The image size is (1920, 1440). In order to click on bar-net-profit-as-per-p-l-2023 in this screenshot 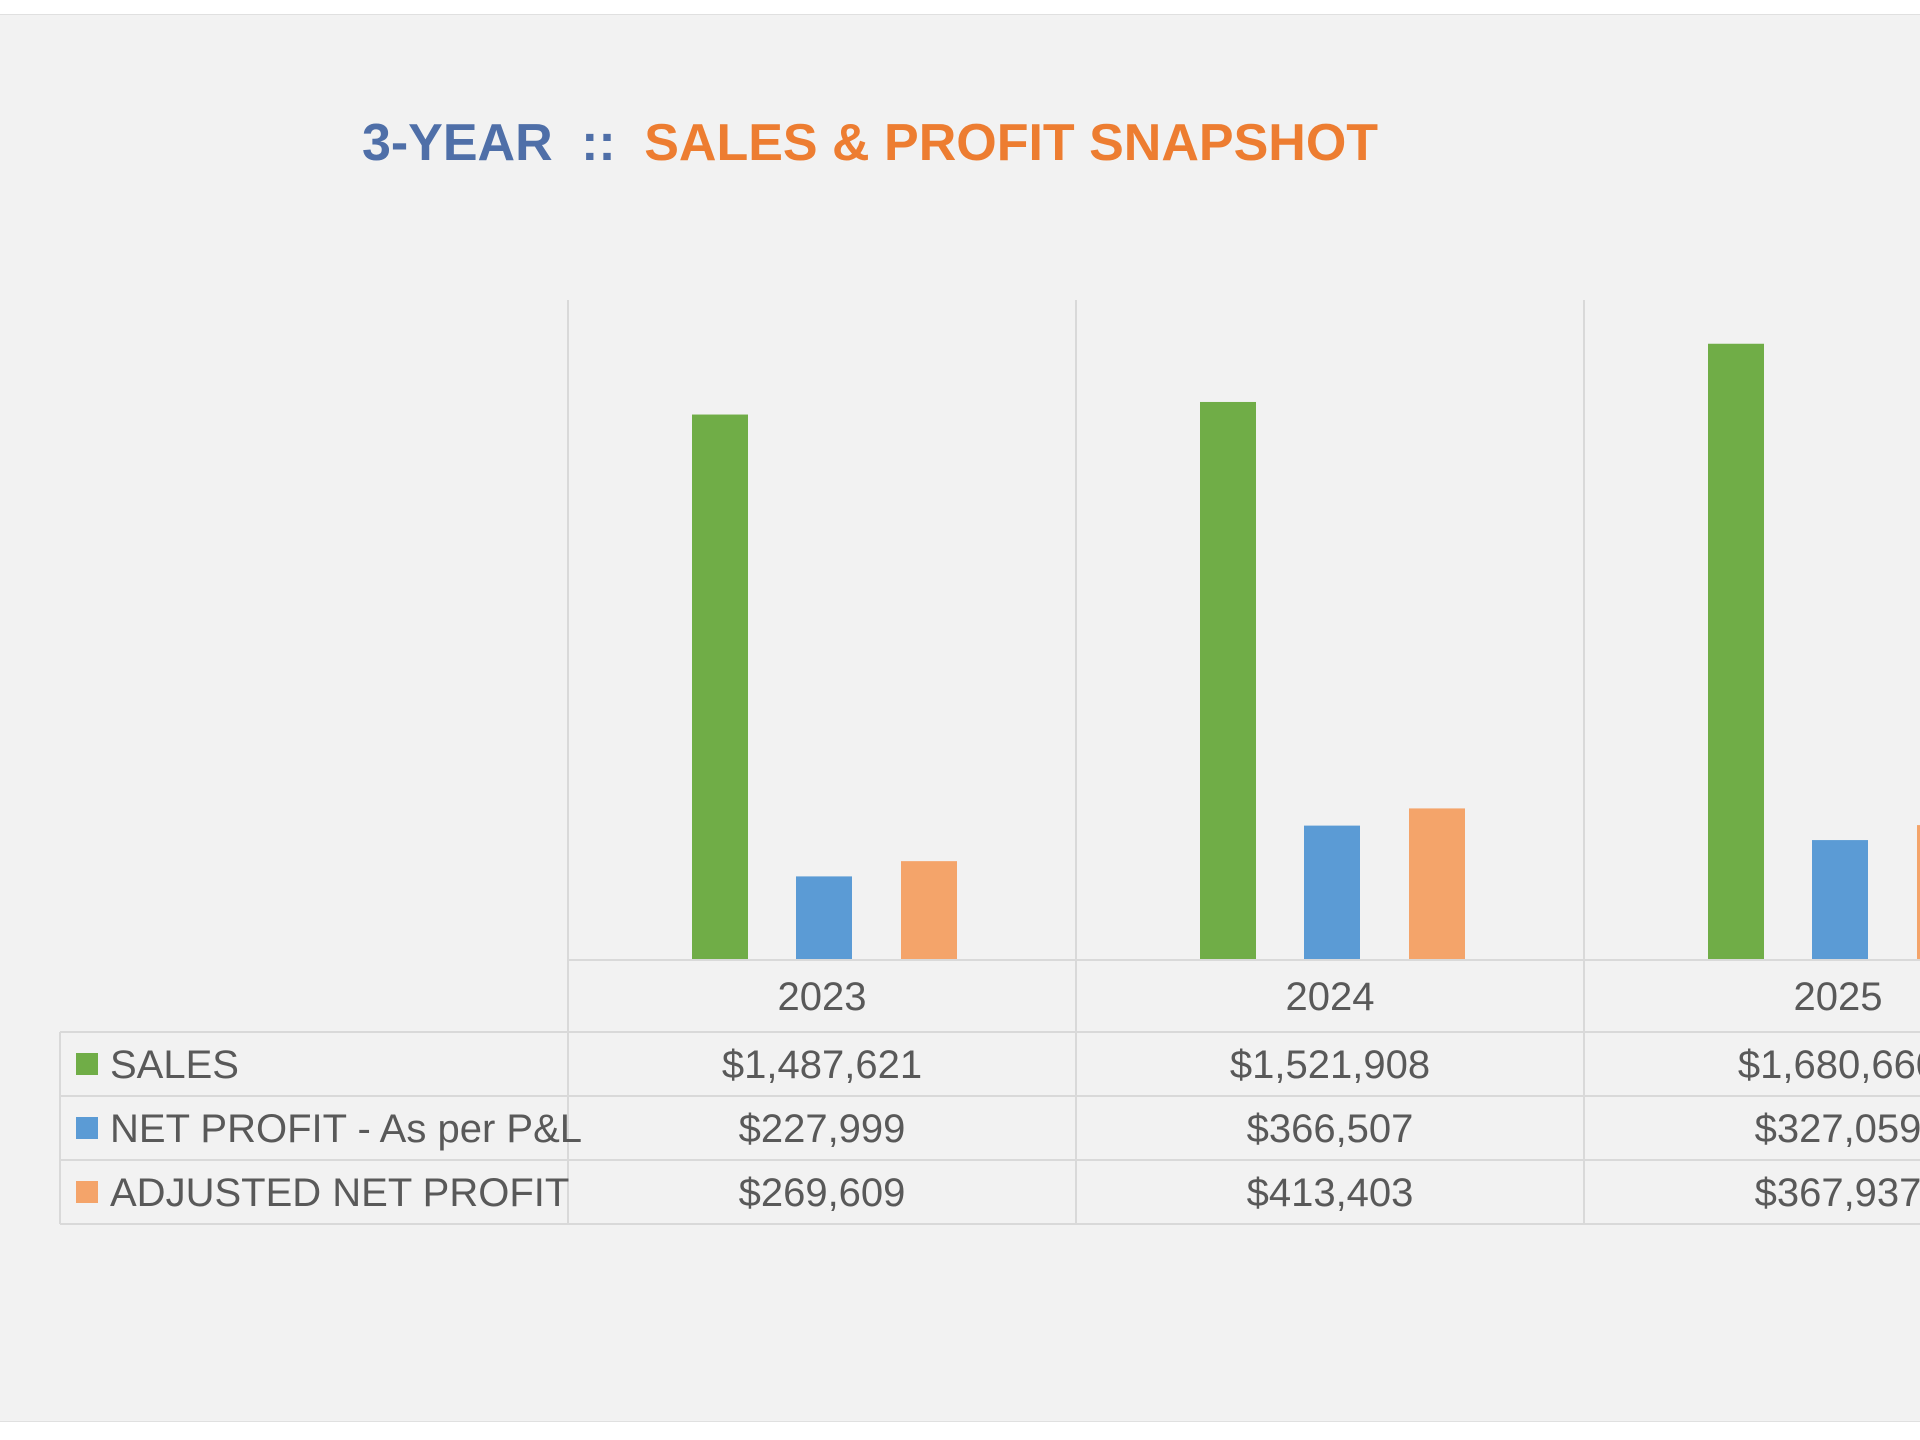, I will do `click(824, 918)`.